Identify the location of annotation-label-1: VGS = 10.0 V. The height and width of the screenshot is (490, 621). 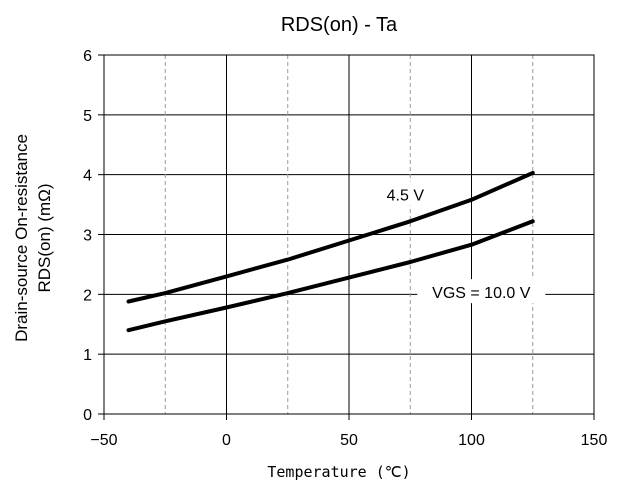
(481, 293).